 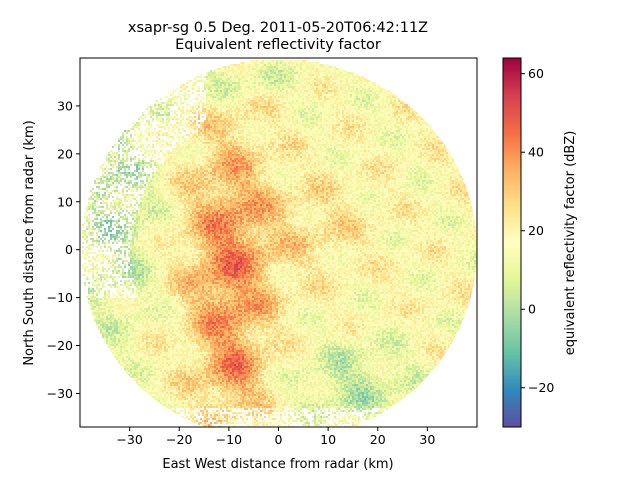 I want to click on y-tick-label: −30, so click(x=60, y=393).